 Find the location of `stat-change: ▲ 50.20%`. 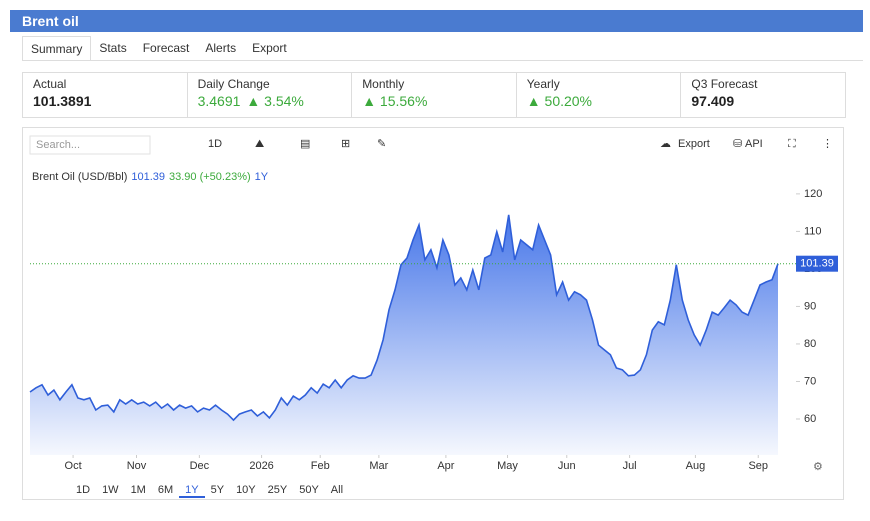

stat-change: ▲ 50.20% is located at coordinates (559, 101).